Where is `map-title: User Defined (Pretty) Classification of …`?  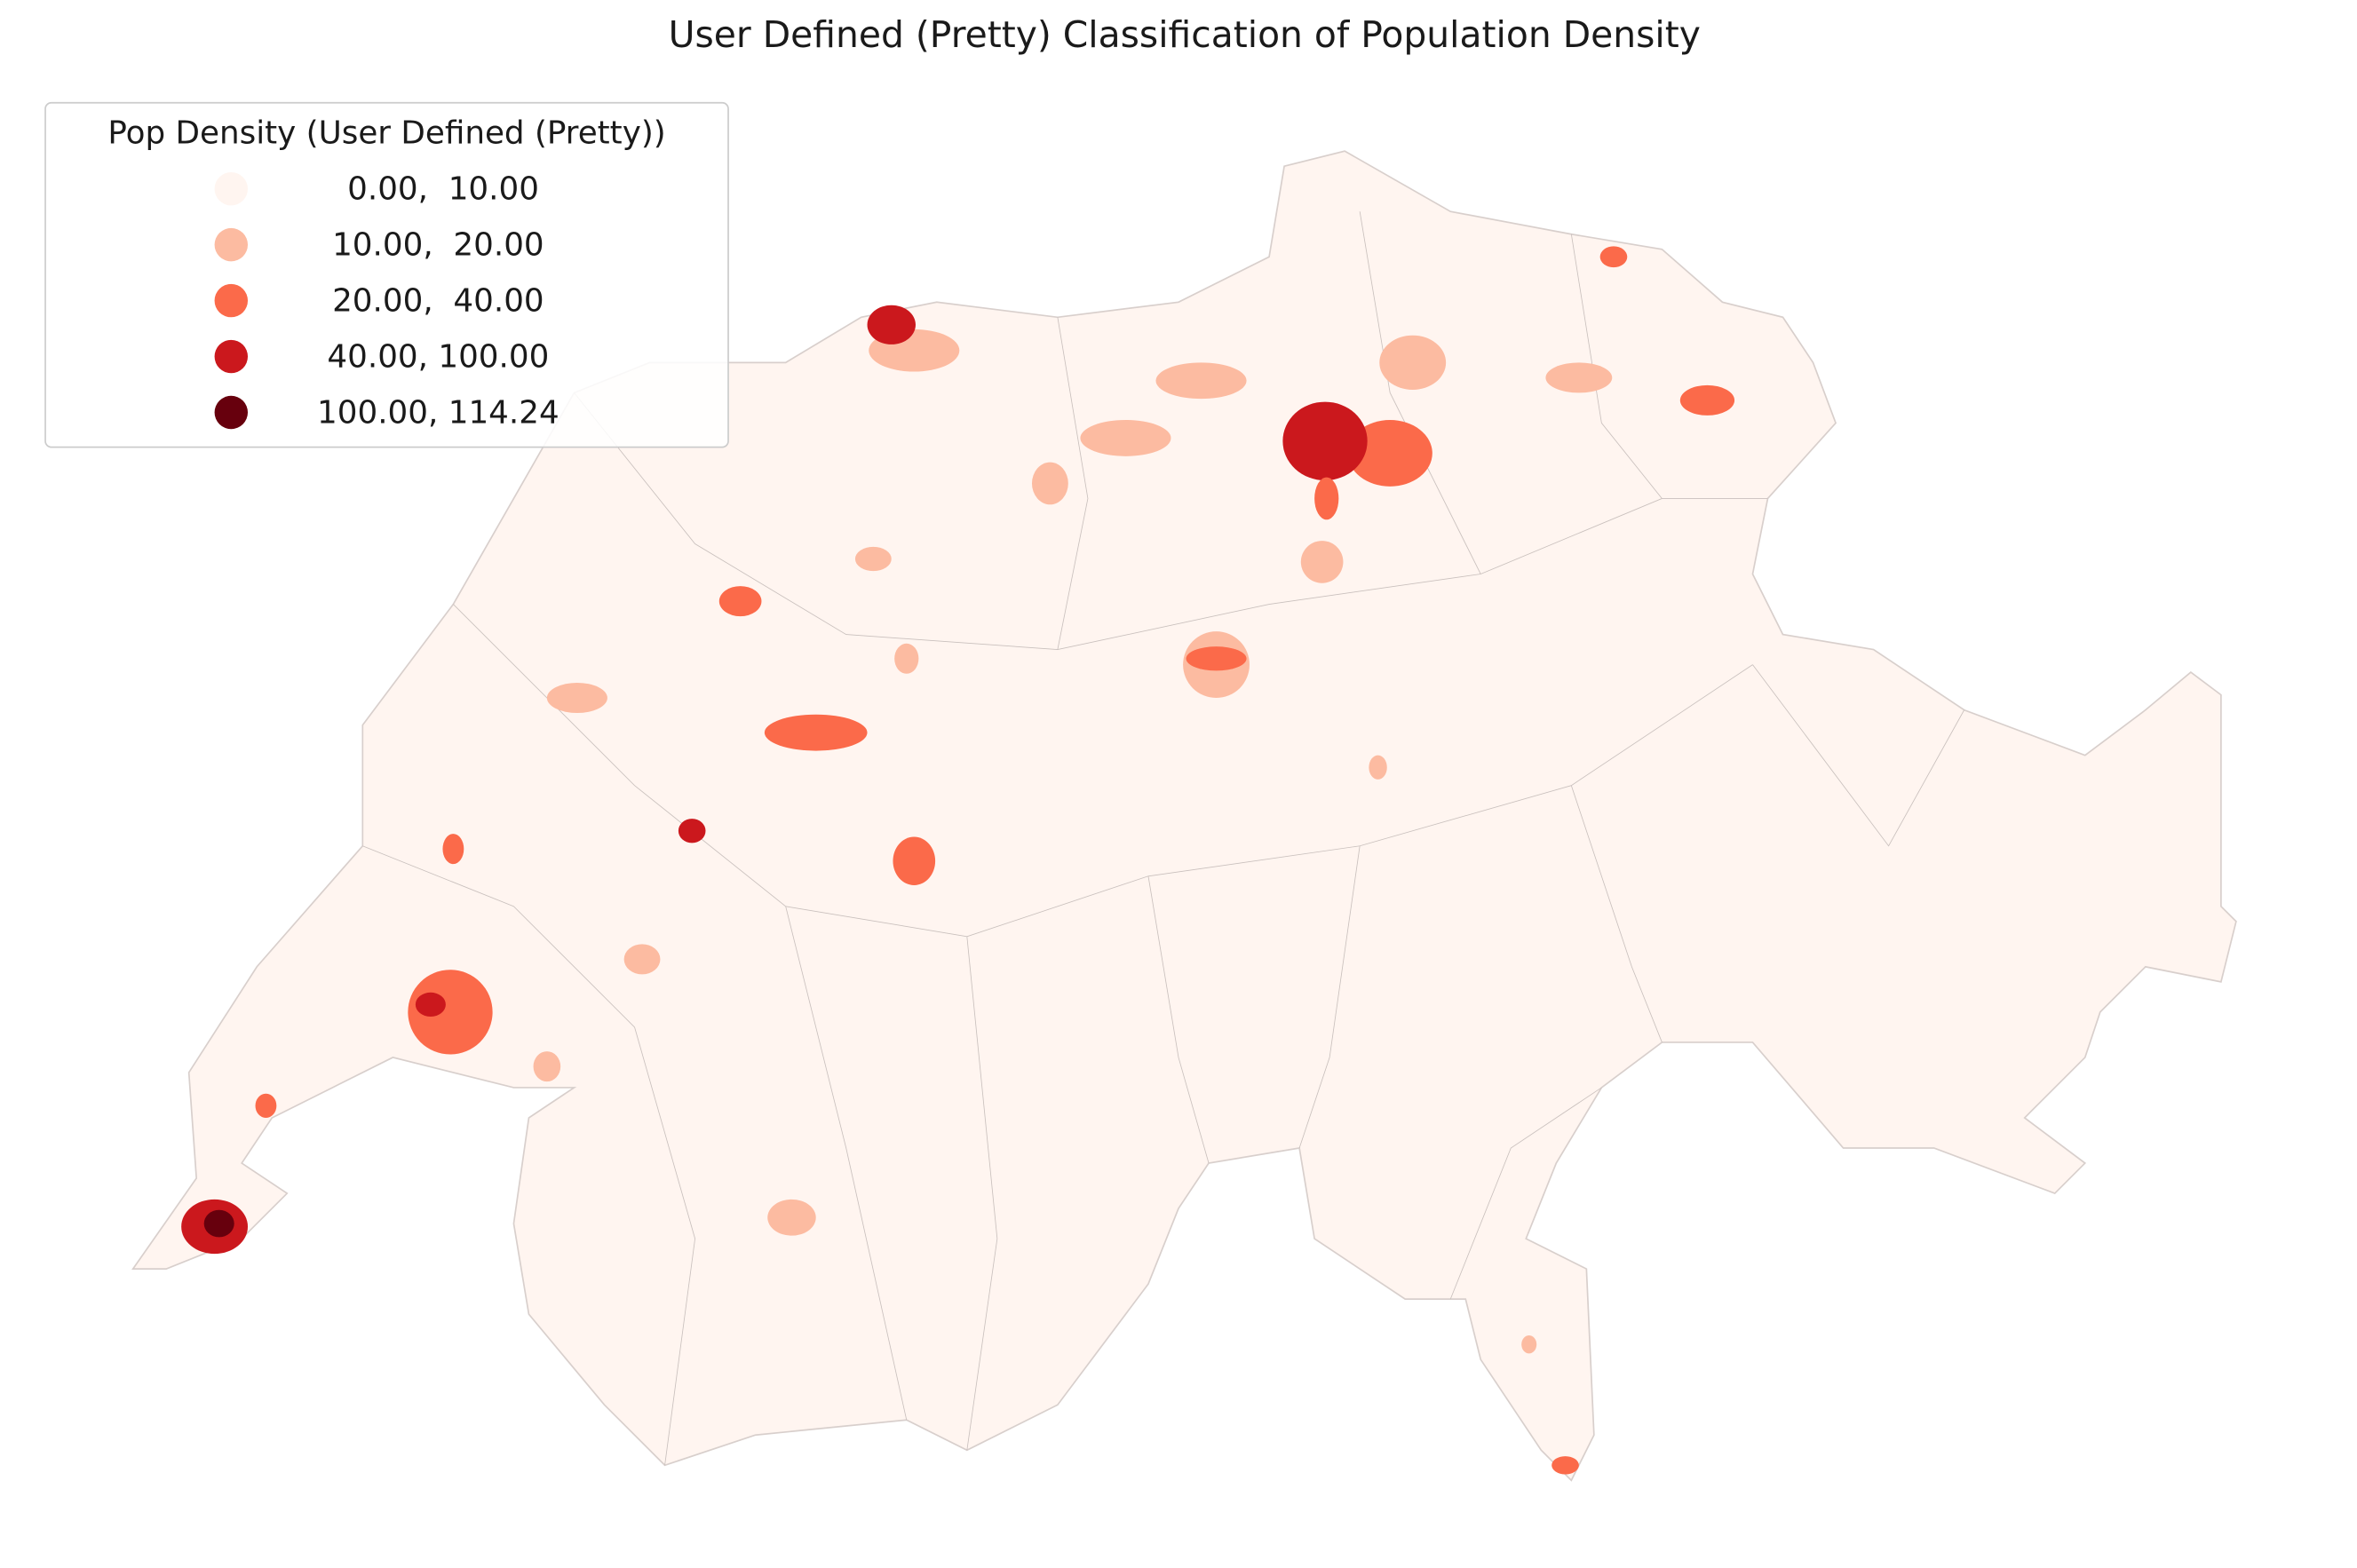 map-title: User Defined (Pretty) Classification of … is located at coordinates (1185, 34).